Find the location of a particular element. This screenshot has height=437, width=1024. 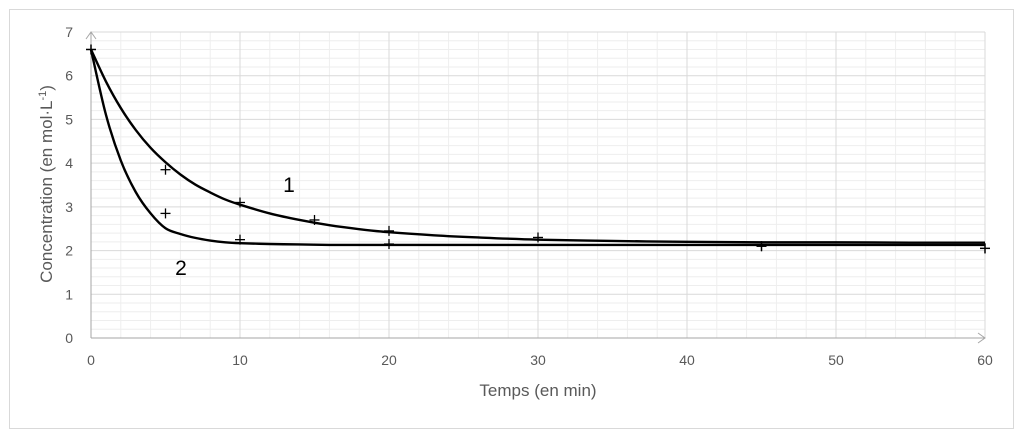

y-tick-label: 6 is located at coordinates (69, 76).